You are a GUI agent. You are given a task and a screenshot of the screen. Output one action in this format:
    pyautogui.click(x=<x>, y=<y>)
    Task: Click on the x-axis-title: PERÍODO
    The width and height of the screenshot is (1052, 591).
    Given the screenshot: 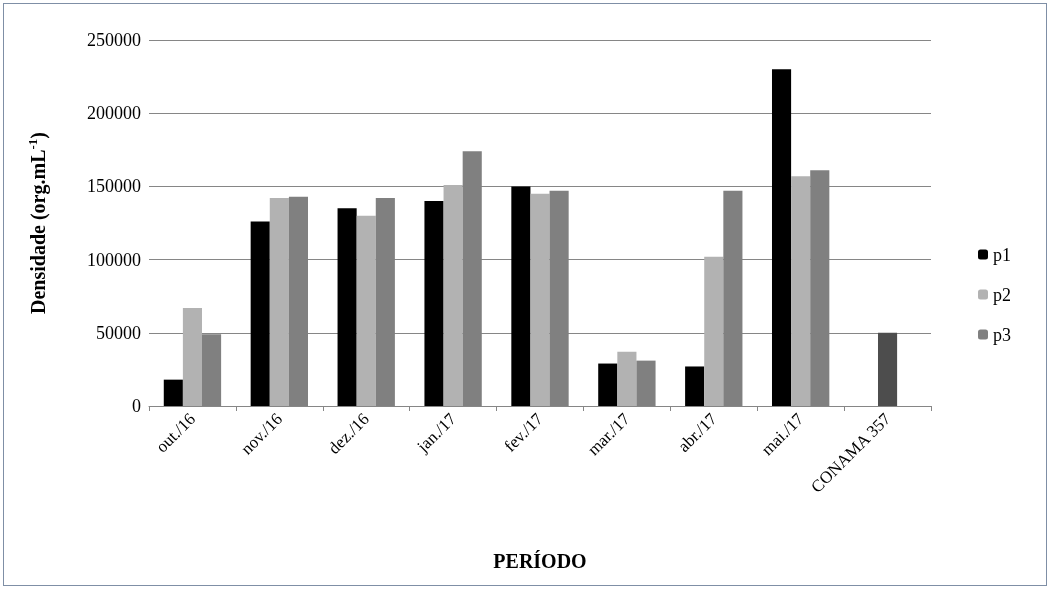 What is the action you would take?
    pyautogui.click(x=540, y=561)
    